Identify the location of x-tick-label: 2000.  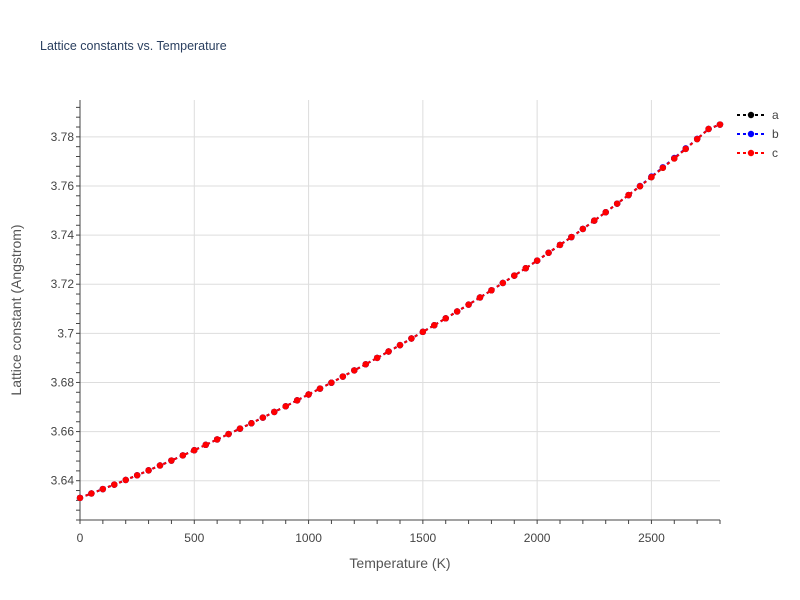
(537, 538).